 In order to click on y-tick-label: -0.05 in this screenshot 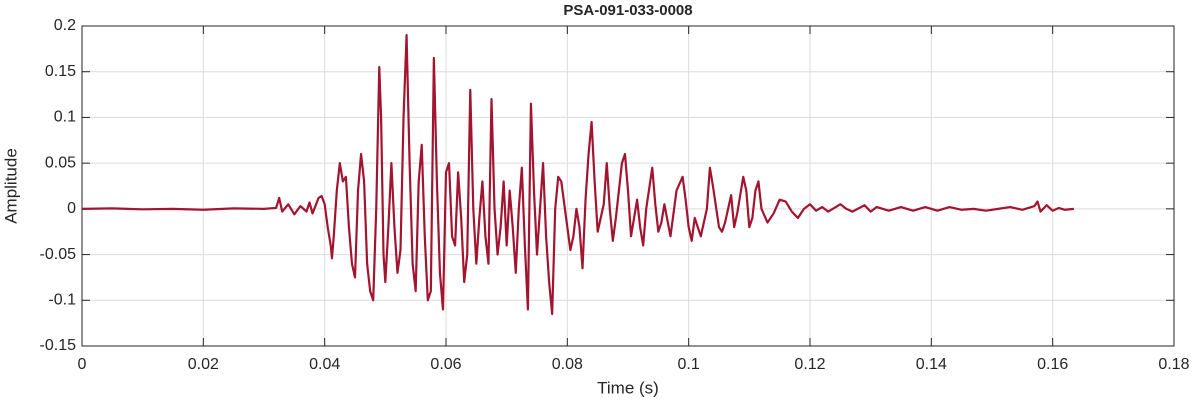, I will do `click(58, 254)`.